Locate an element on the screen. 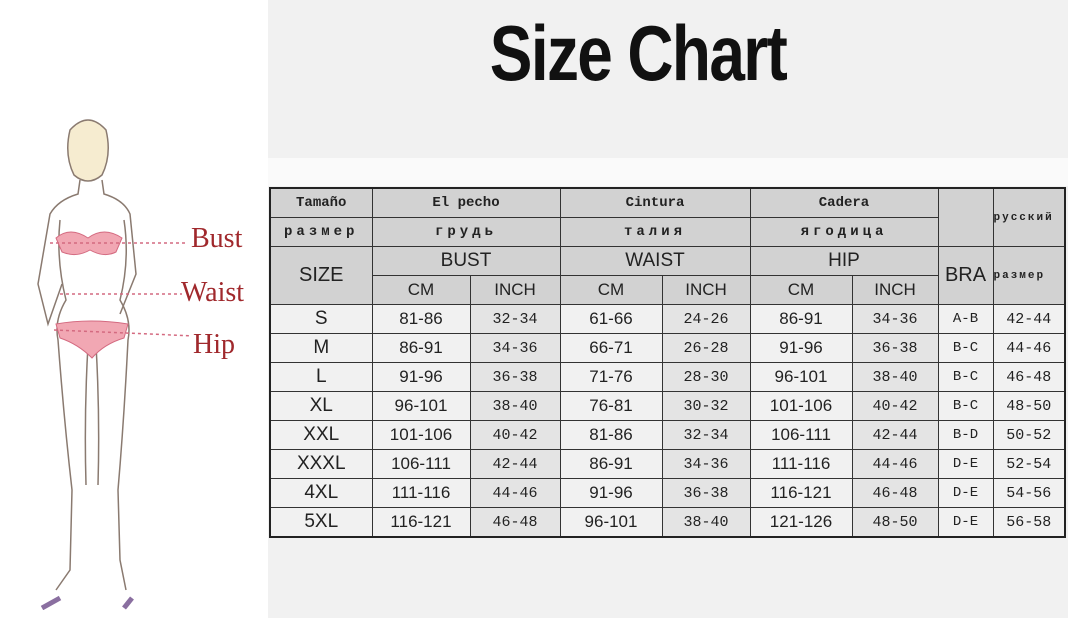 Image resolution: width=1068 pixels, height=618 pixels. value-cell: 71-76 is located at coordinates (611, 377).